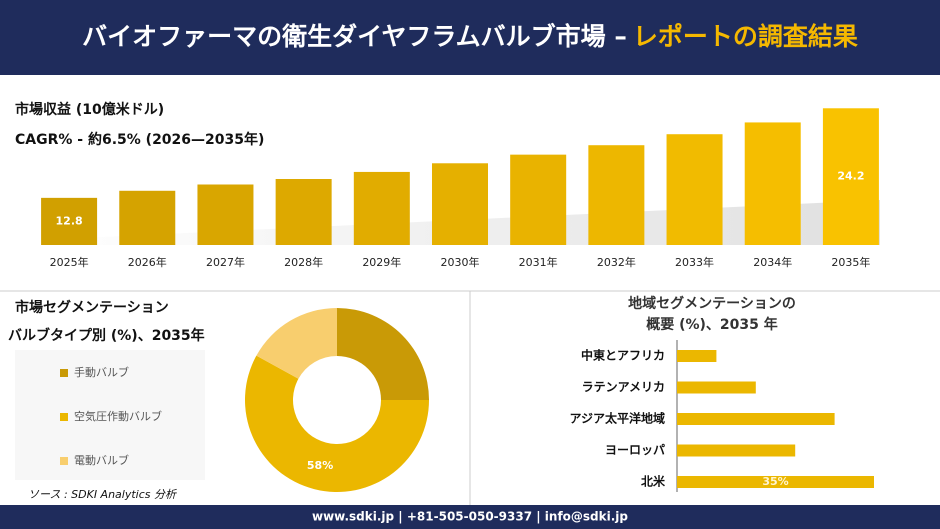  I want to click on x-tick-label: 2028年, so click(303, 262).